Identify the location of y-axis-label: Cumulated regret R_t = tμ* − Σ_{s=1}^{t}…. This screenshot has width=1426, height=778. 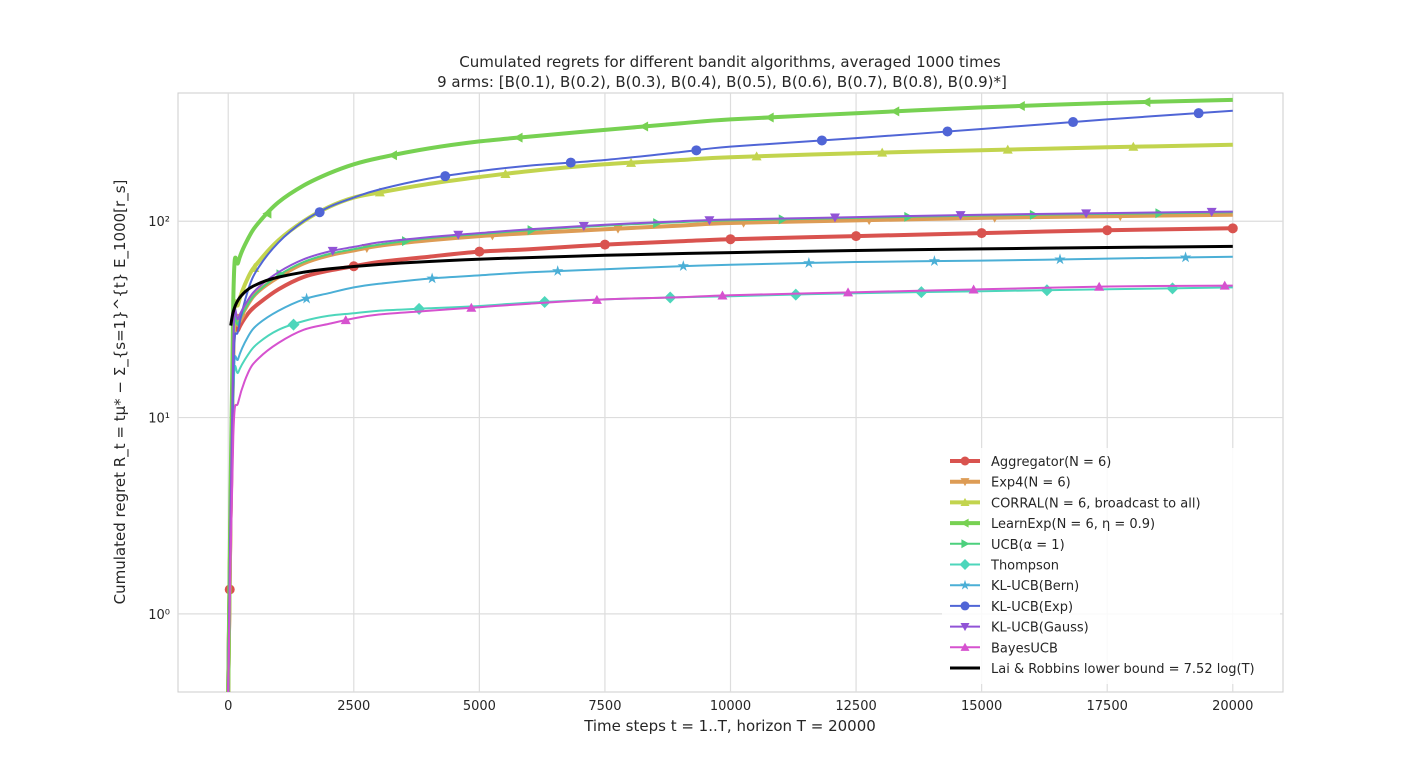
(120, 392).